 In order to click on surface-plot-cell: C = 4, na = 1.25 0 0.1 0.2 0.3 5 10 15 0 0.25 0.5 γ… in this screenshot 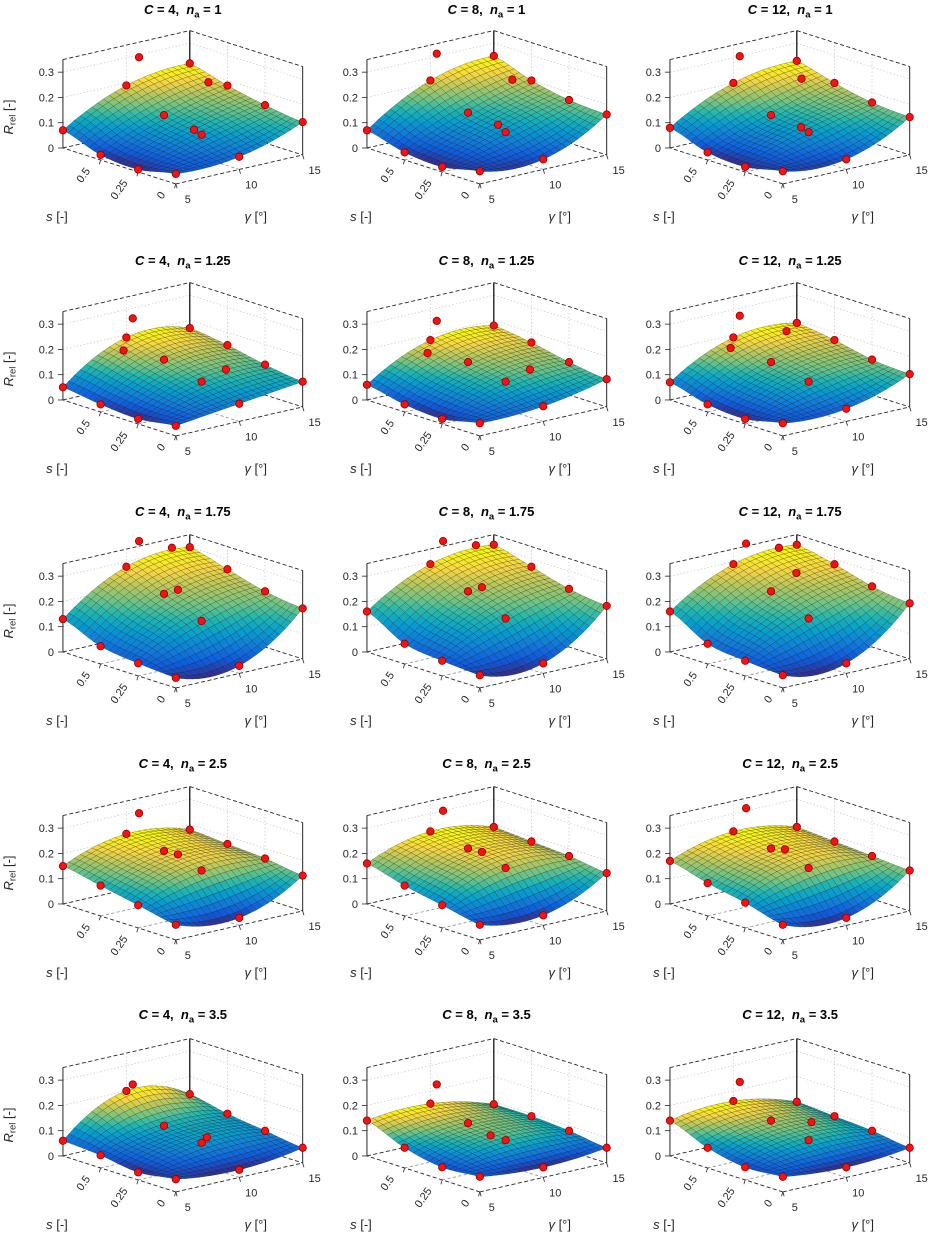, I will do `click(160, 372)`.